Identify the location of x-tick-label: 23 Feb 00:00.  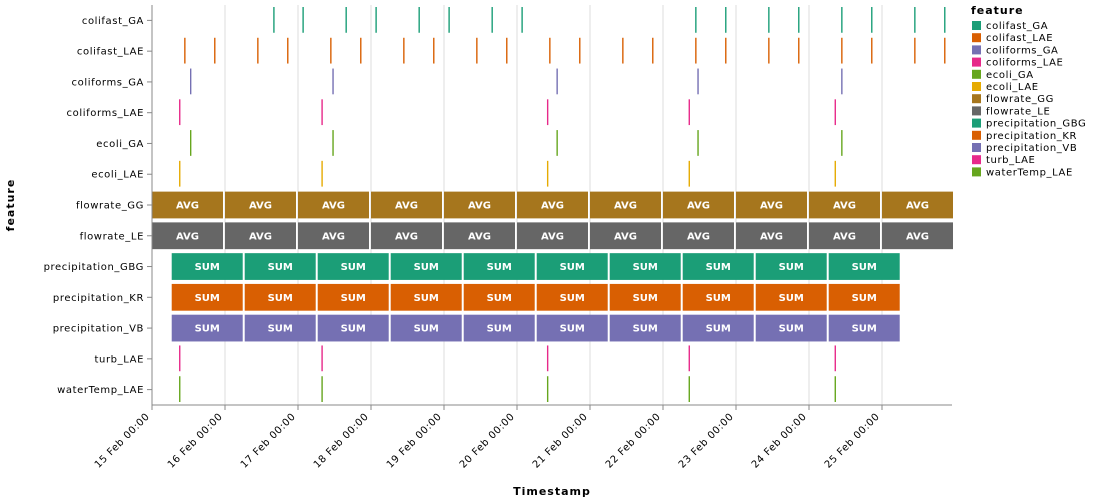
(706, 440).